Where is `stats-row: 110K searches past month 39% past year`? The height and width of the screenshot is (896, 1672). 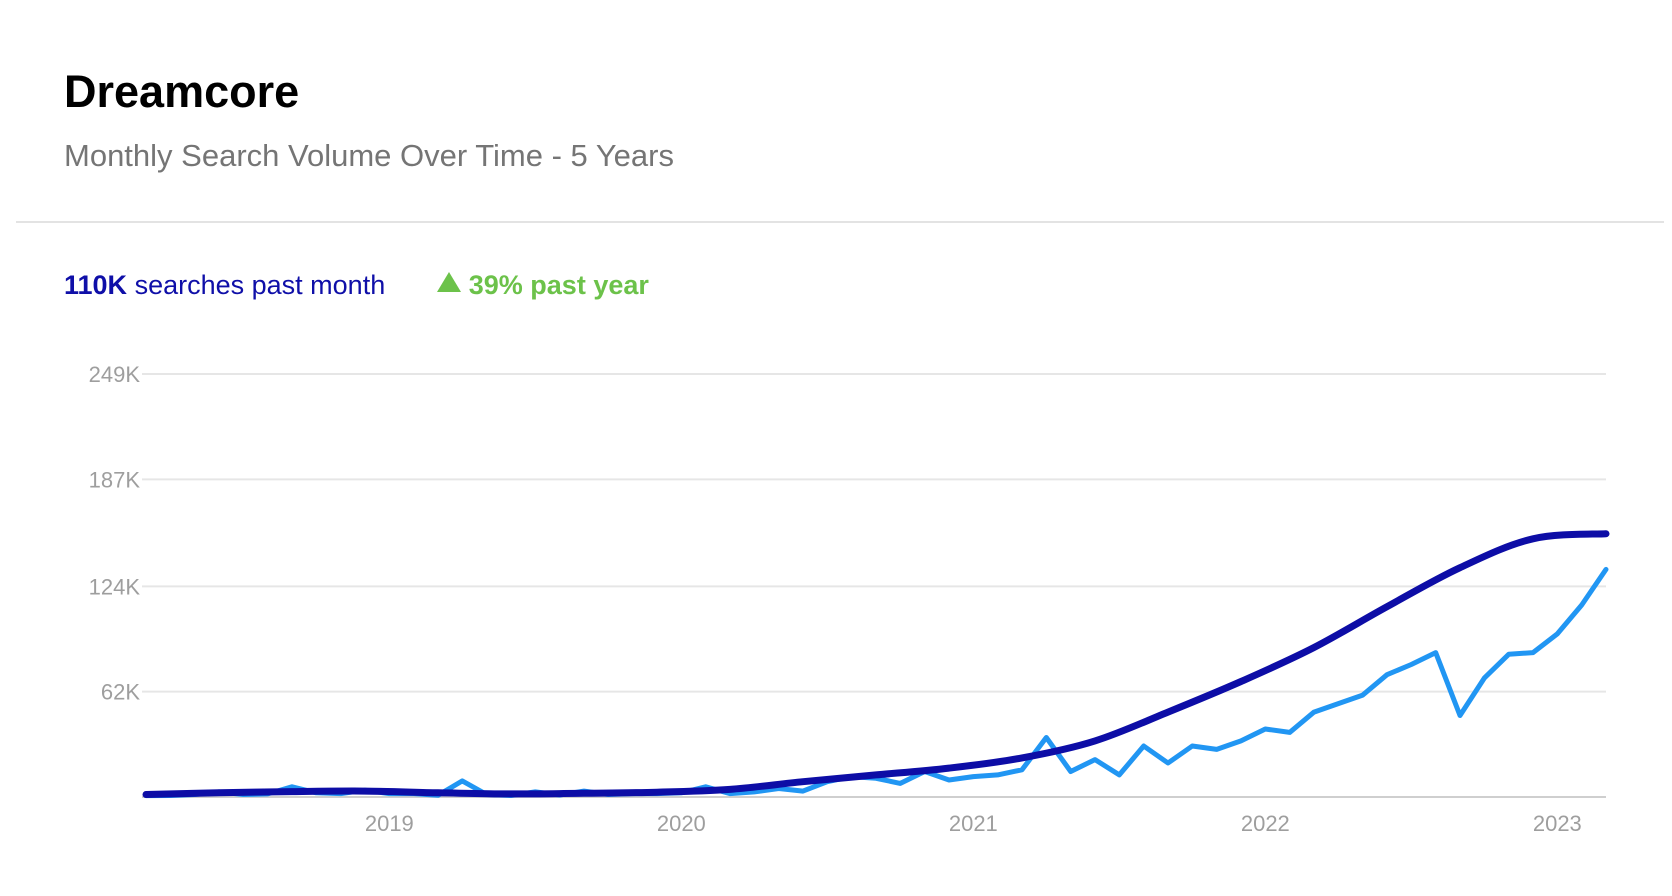
stats-row: 110K searches past month 39% past year is located at coordinates (356, 285).